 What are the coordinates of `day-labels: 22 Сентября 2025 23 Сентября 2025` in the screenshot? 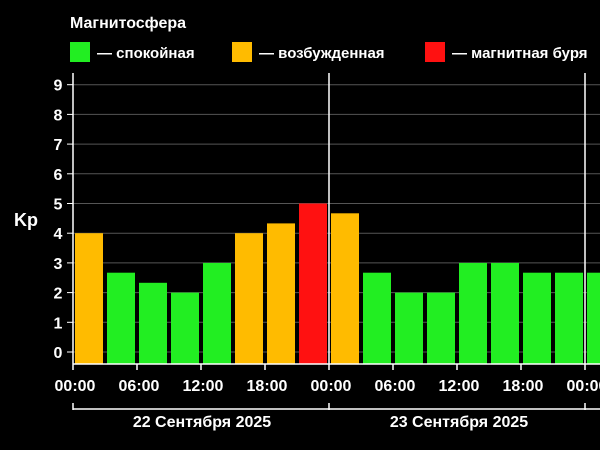 It's located at (330, 422).